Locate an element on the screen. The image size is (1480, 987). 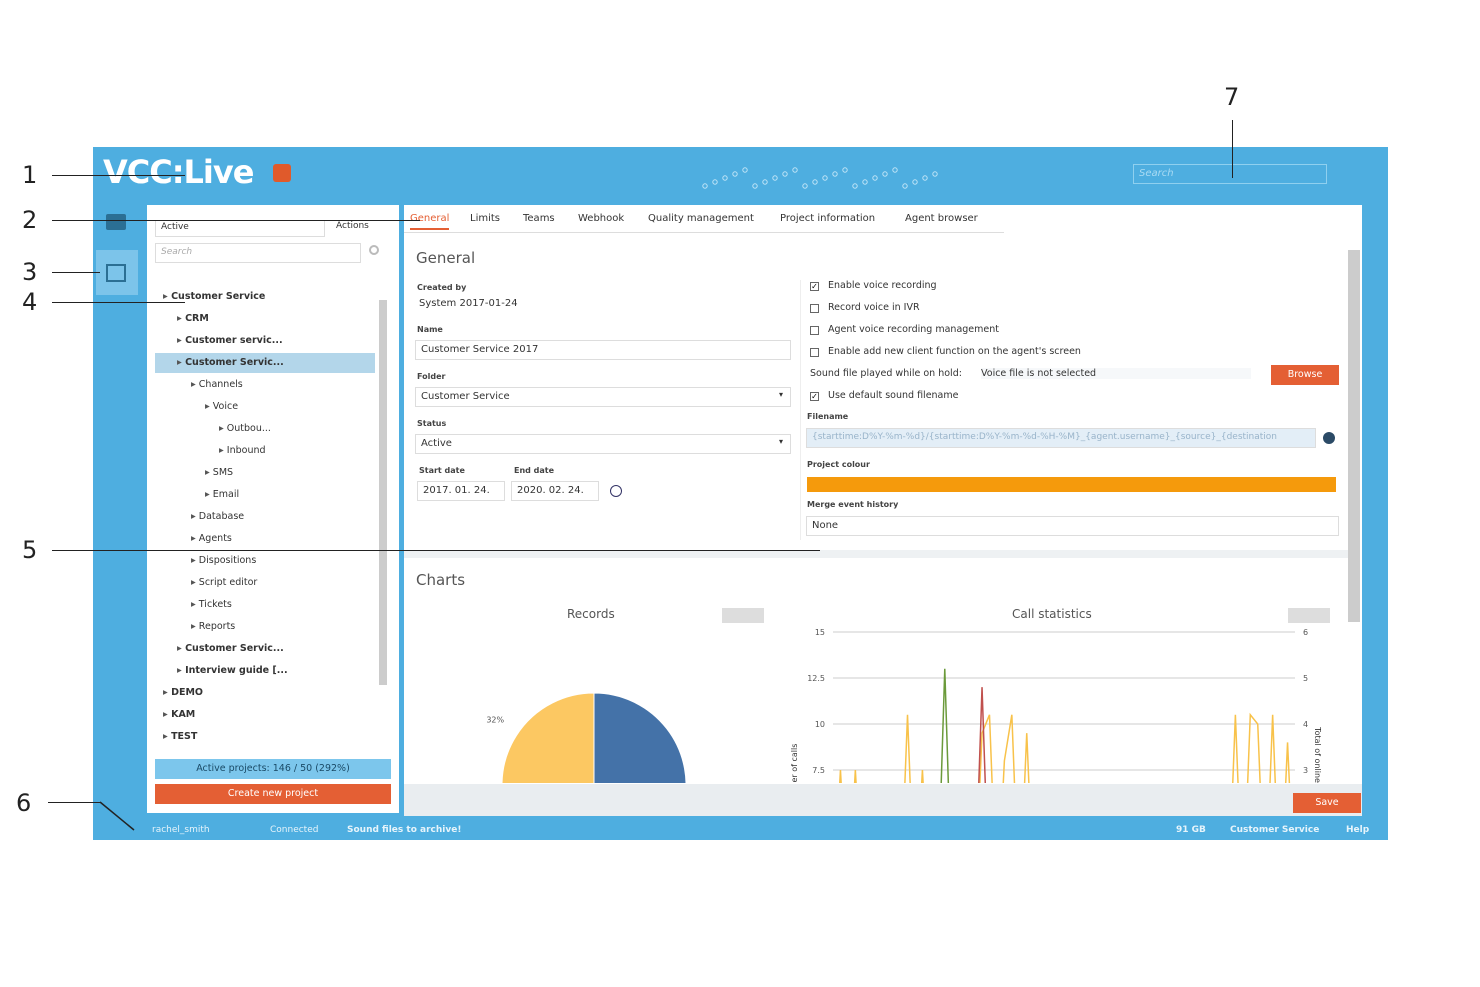
tree-item: ▸ DEMO is located at coordinates (183, 692).